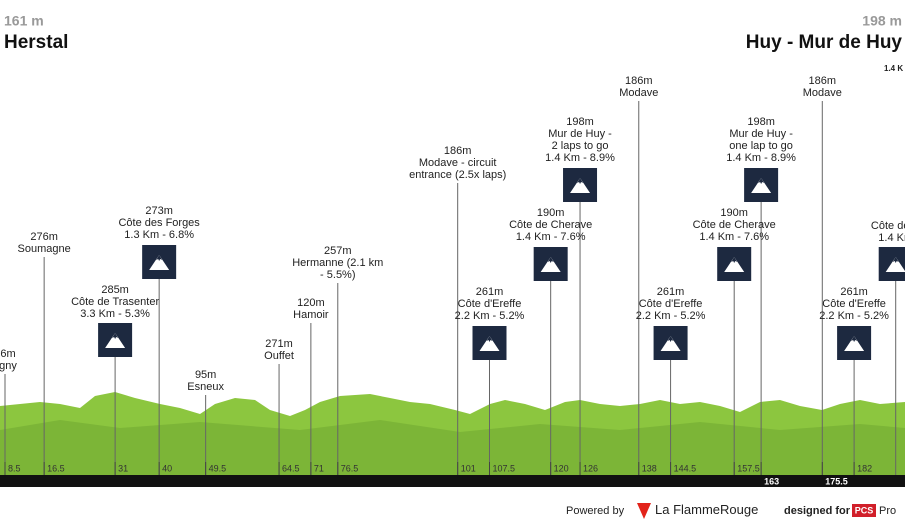  What do you see at coordinates (864, 468) in the screenshot?
I see `x-tick-label: 182` at bounding box center [864, 468].